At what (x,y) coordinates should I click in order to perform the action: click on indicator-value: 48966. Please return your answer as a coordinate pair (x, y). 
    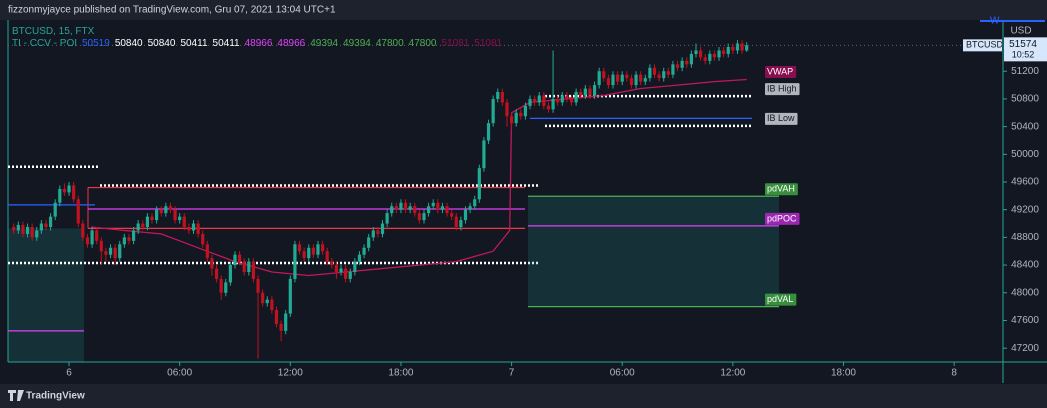
    Looking at the image, I should click on (258, 43).